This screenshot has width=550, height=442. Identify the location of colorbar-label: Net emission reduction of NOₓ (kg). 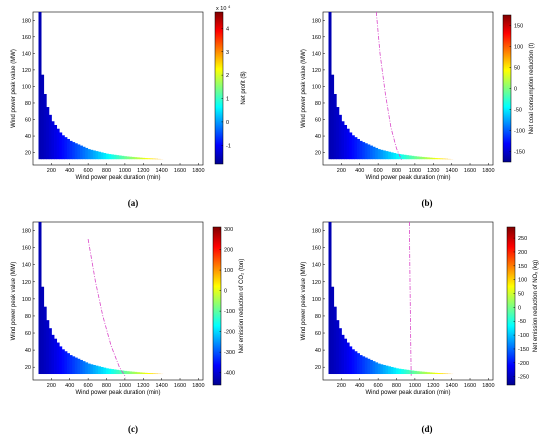
(536, 306).